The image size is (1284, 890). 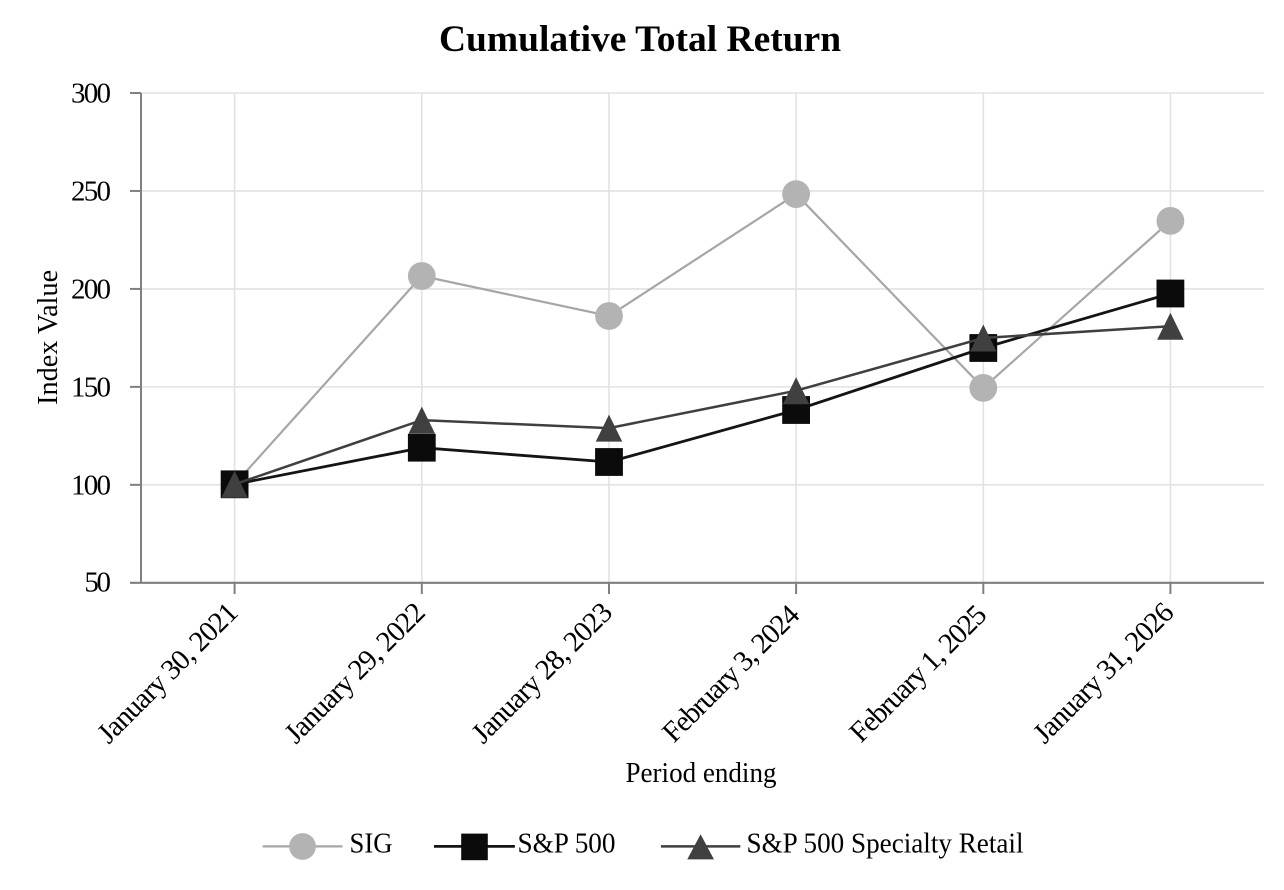 I want to click on svg-text: SIG, so click(x=371, y=844).